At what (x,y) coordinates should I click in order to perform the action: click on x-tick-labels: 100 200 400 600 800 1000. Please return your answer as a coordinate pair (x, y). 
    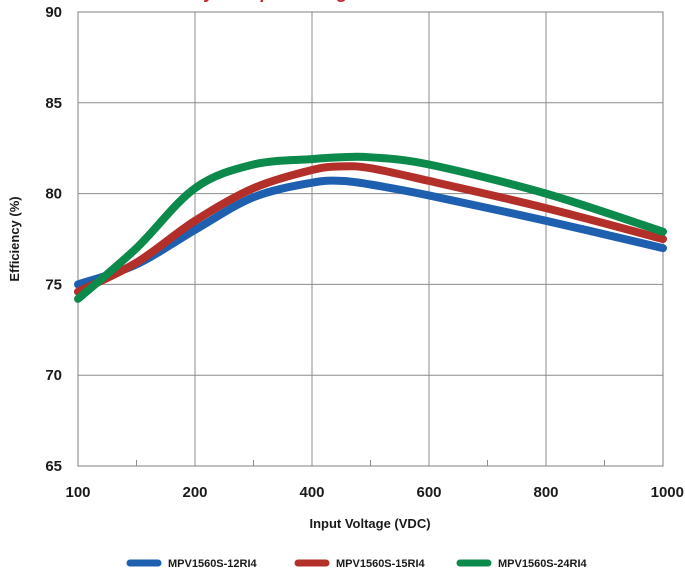
    Looking at the image, I should click on (374, 492).